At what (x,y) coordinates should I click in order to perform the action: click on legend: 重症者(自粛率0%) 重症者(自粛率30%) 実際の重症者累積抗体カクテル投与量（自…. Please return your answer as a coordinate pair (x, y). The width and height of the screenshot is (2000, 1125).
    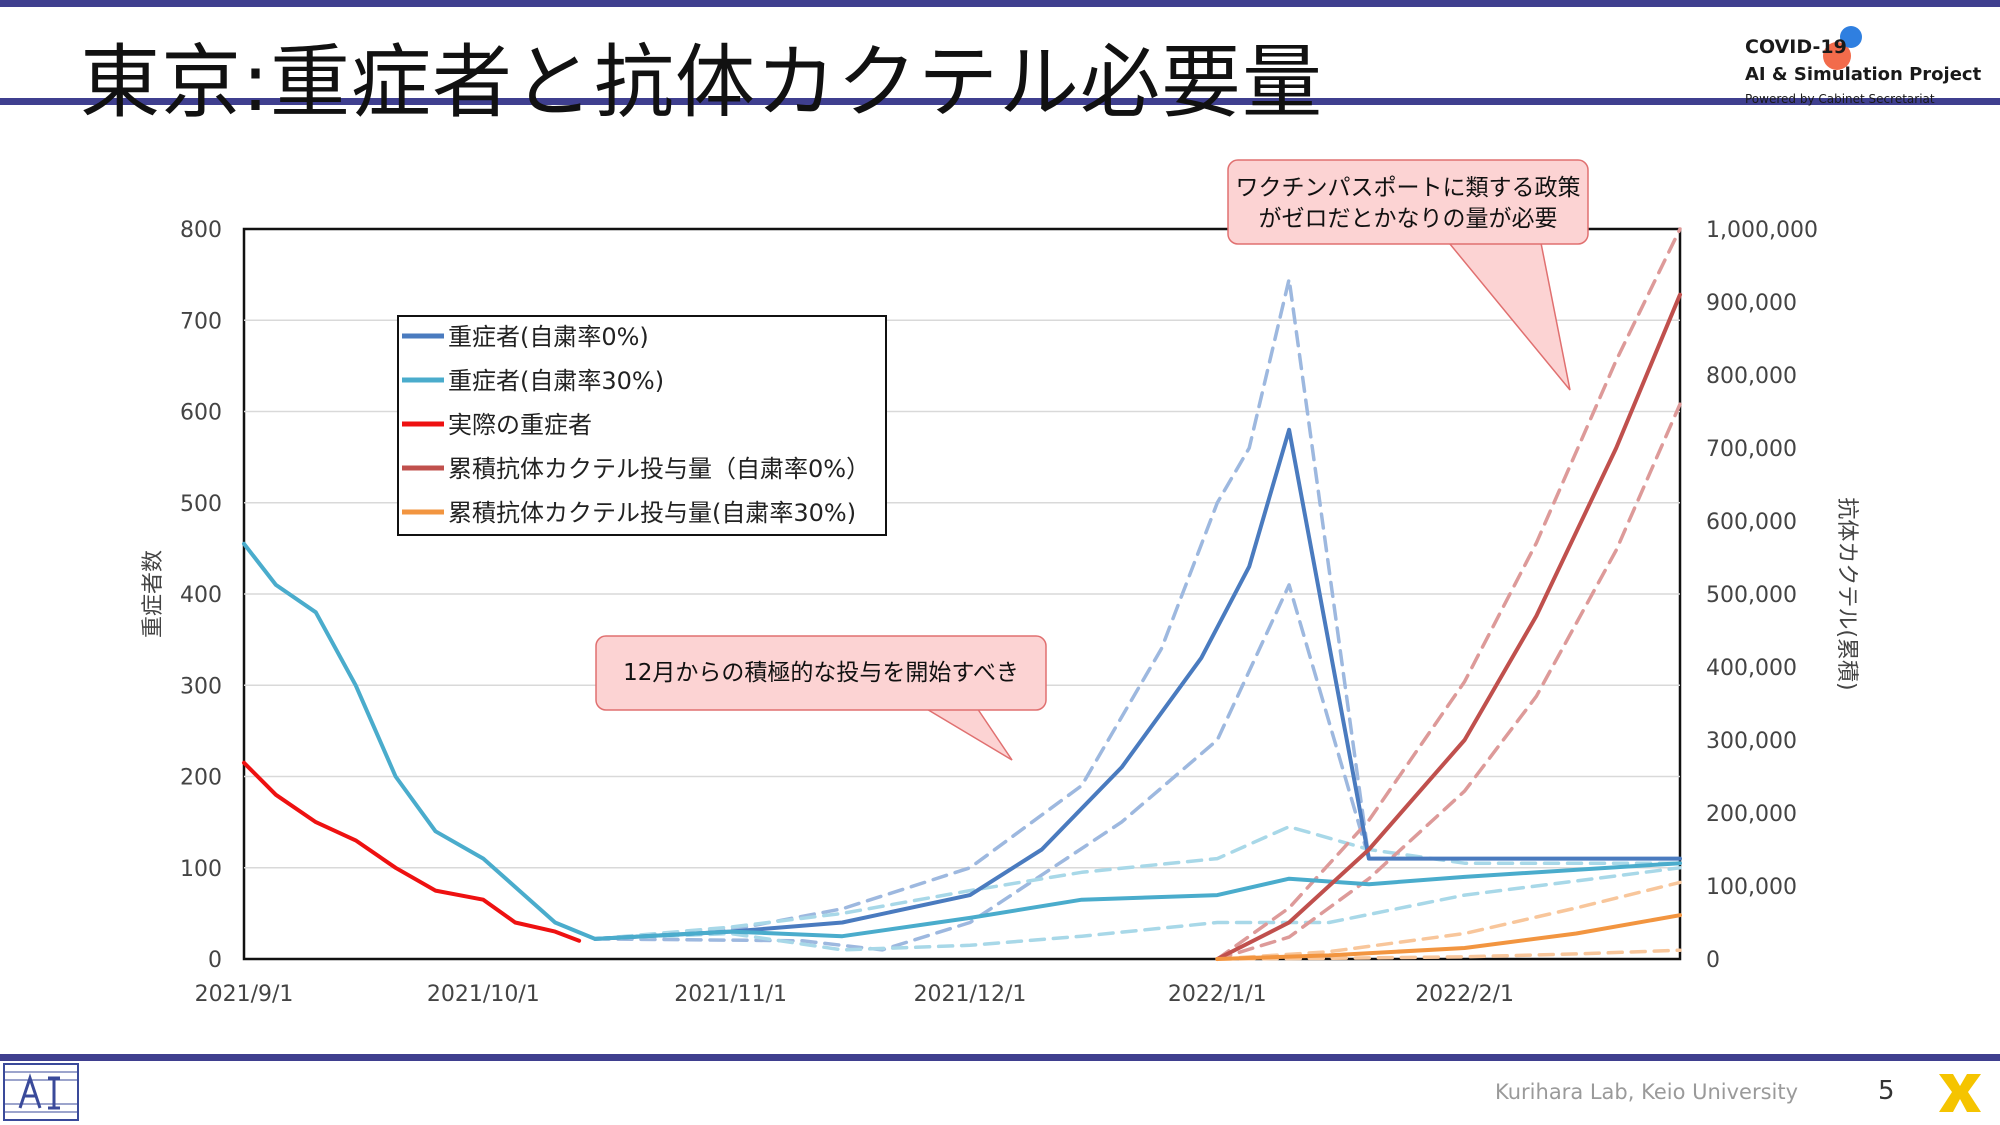
    Looking at the image, I should click on (642, 425).